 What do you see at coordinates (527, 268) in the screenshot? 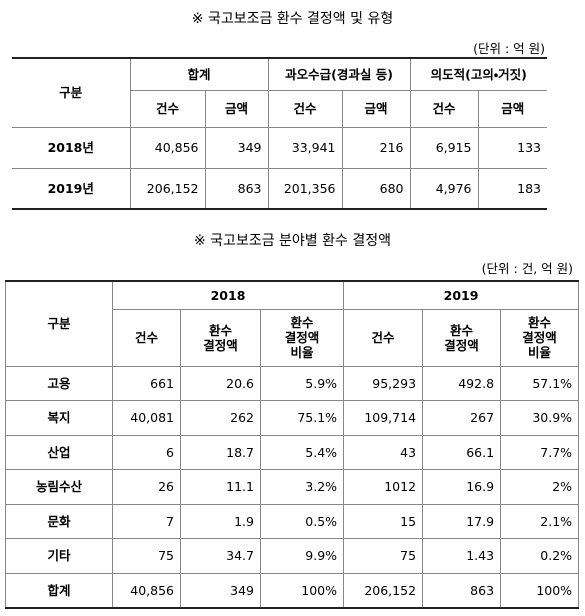
I see `unit-note: (단위 : 건, 억 원)` at bounding box center [527, 268].